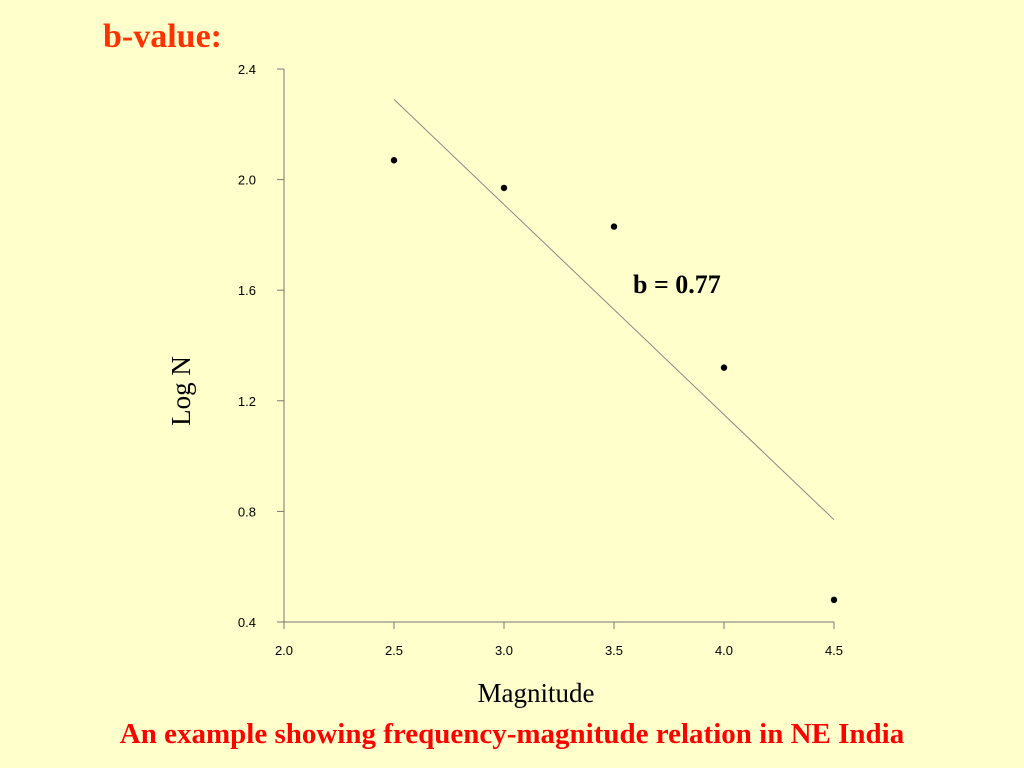 This screenshot has height=768, width=1024. Describe the element at coordinates (247, 290) in the screenshot. I see `y-tick-label: 1.6` at that location.